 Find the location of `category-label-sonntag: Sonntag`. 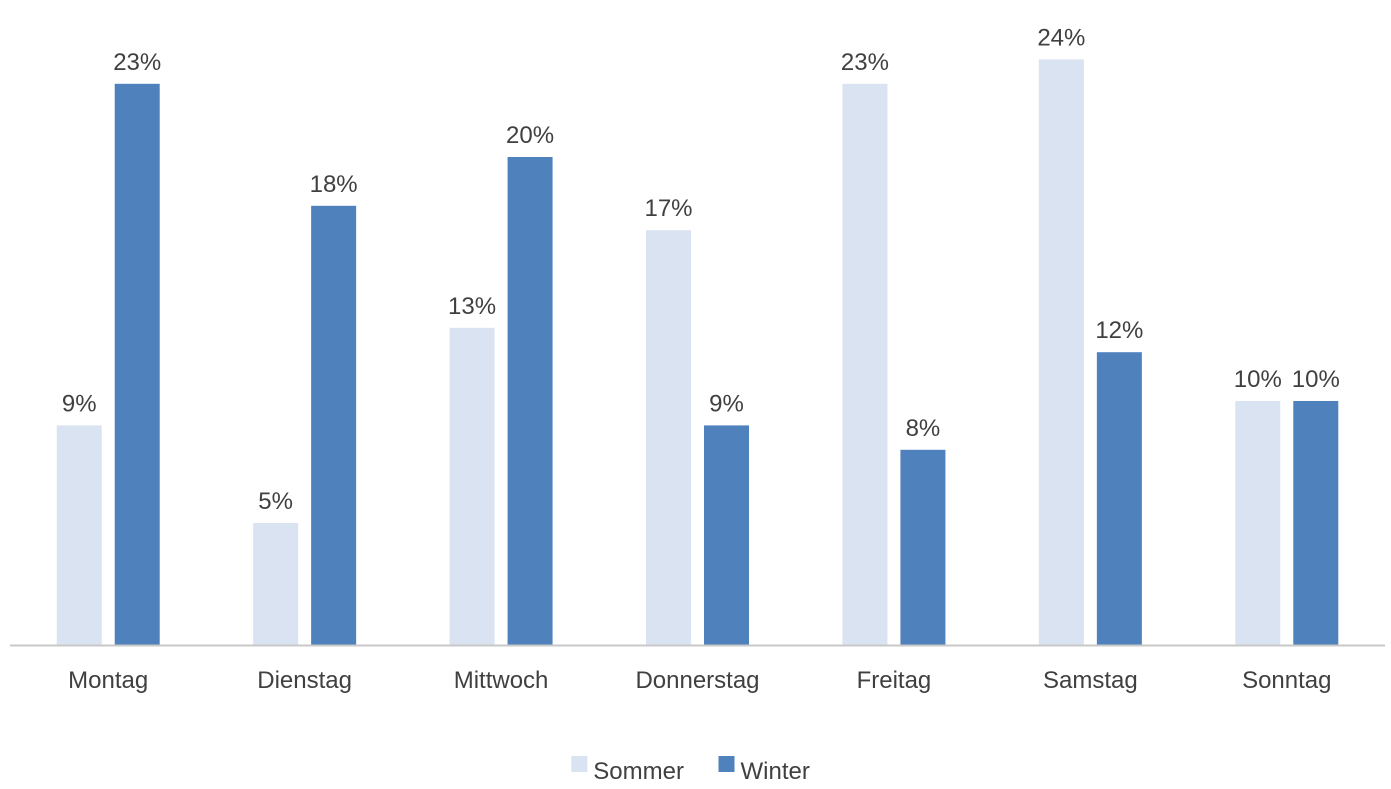

category-label-sonntag: Sonntag is located at coordinates (1286, 680).